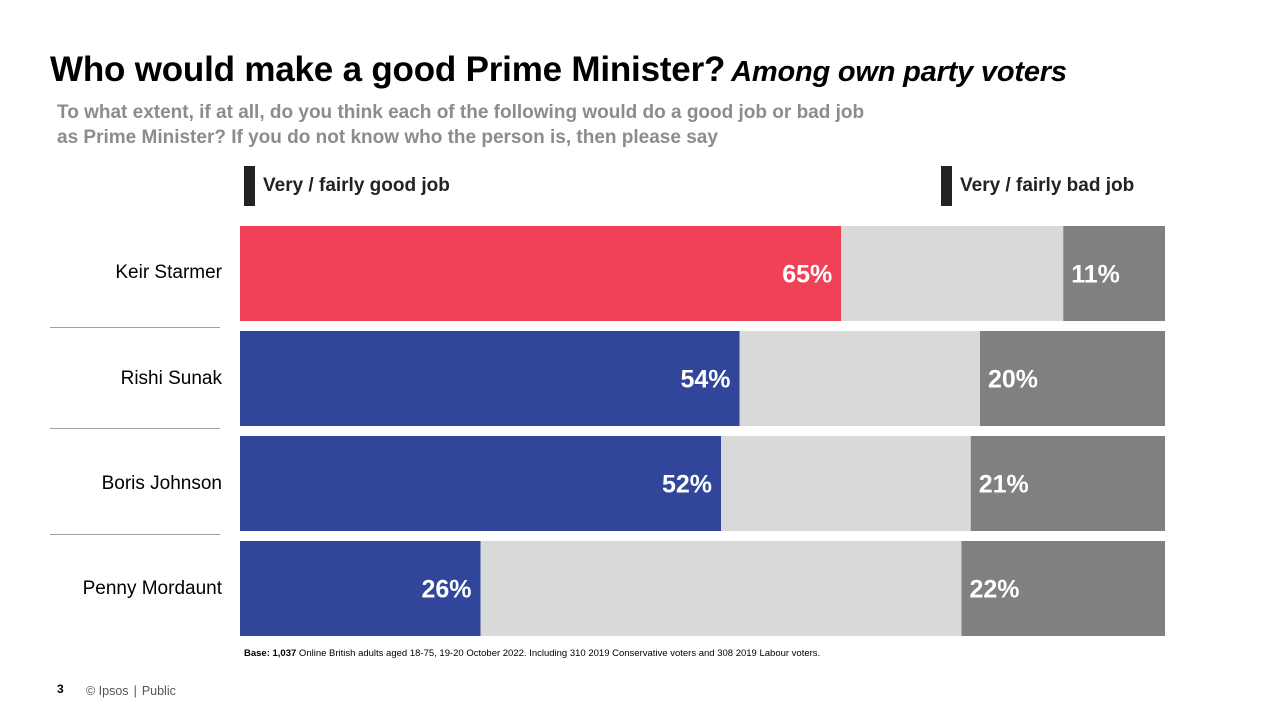 This screenshot has width=1280, height=720. I want to click on classification-text: Public, so click(158, 691).